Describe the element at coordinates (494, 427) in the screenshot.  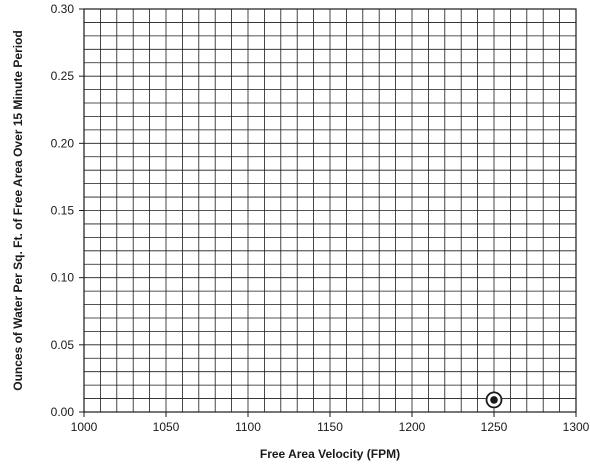
I see `x-tick-label: 1250` at that location.